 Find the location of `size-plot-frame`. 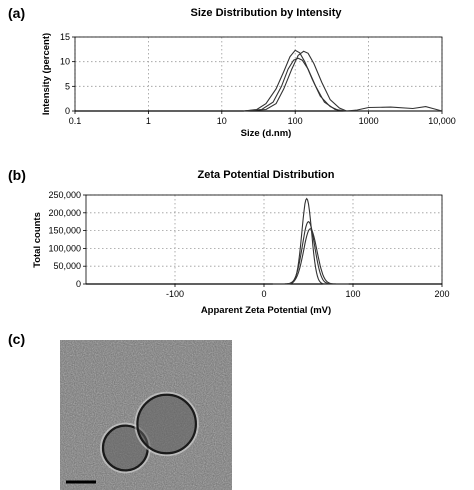

size-plot-frame is located at coordinates (258, 74).